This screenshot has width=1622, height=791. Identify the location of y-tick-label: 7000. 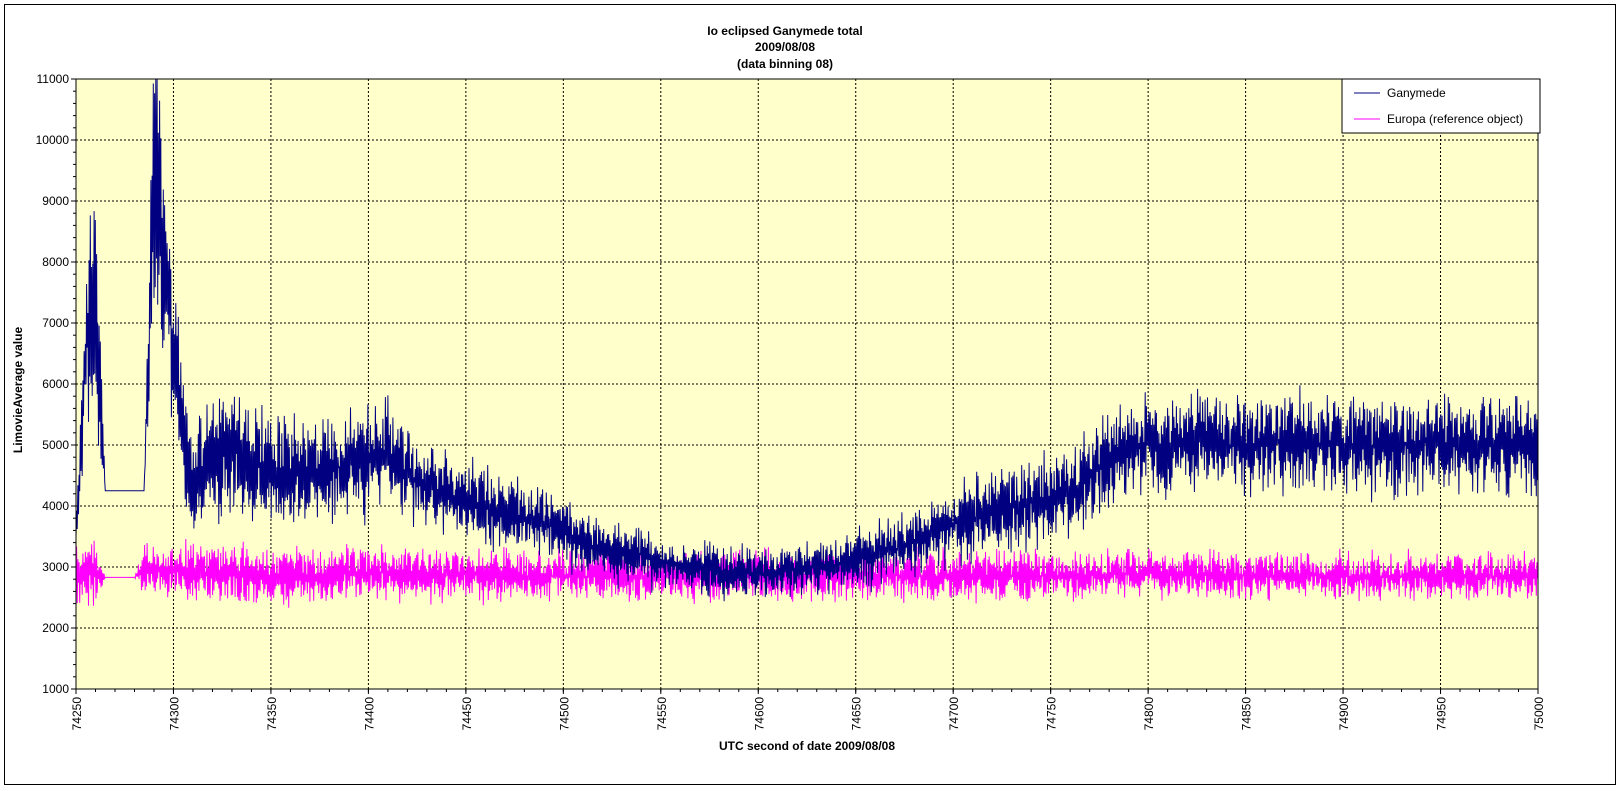
(55, 323).